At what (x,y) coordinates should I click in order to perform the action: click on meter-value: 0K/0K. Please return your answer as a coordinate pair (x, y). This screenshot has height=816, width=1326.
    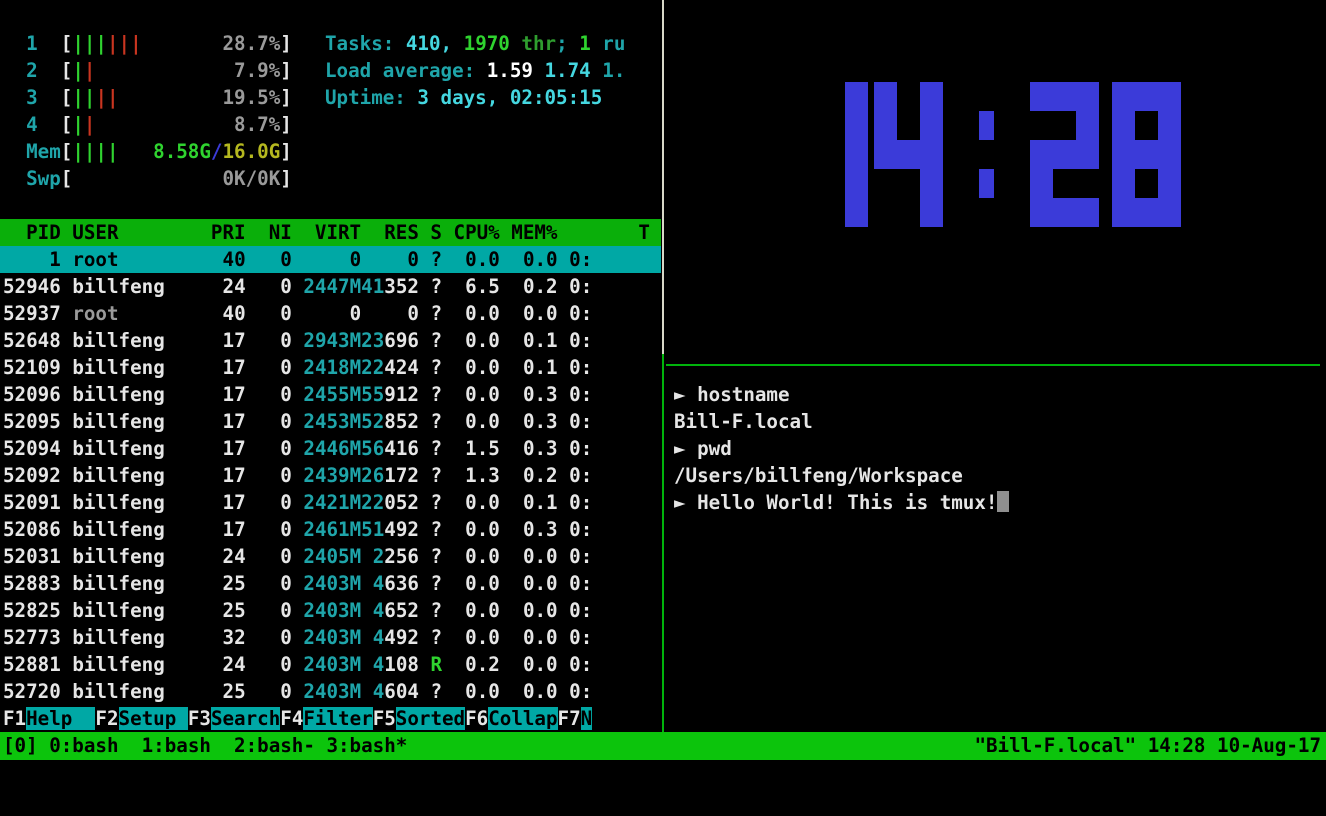
    Looking at the image, I should click on (251, 178).